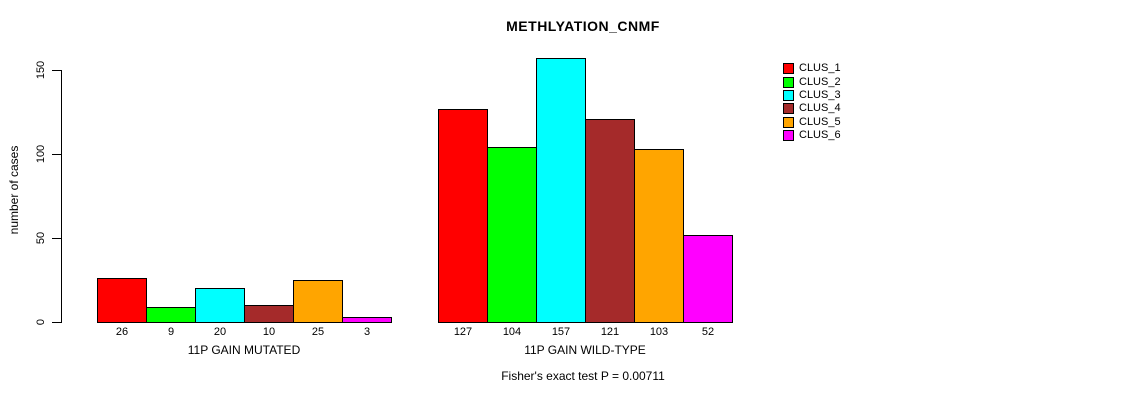  What do you see at coordinates (122, 332) in the screenshot?
I see `bar-value-label: 26` at bounding box center [122, 332].